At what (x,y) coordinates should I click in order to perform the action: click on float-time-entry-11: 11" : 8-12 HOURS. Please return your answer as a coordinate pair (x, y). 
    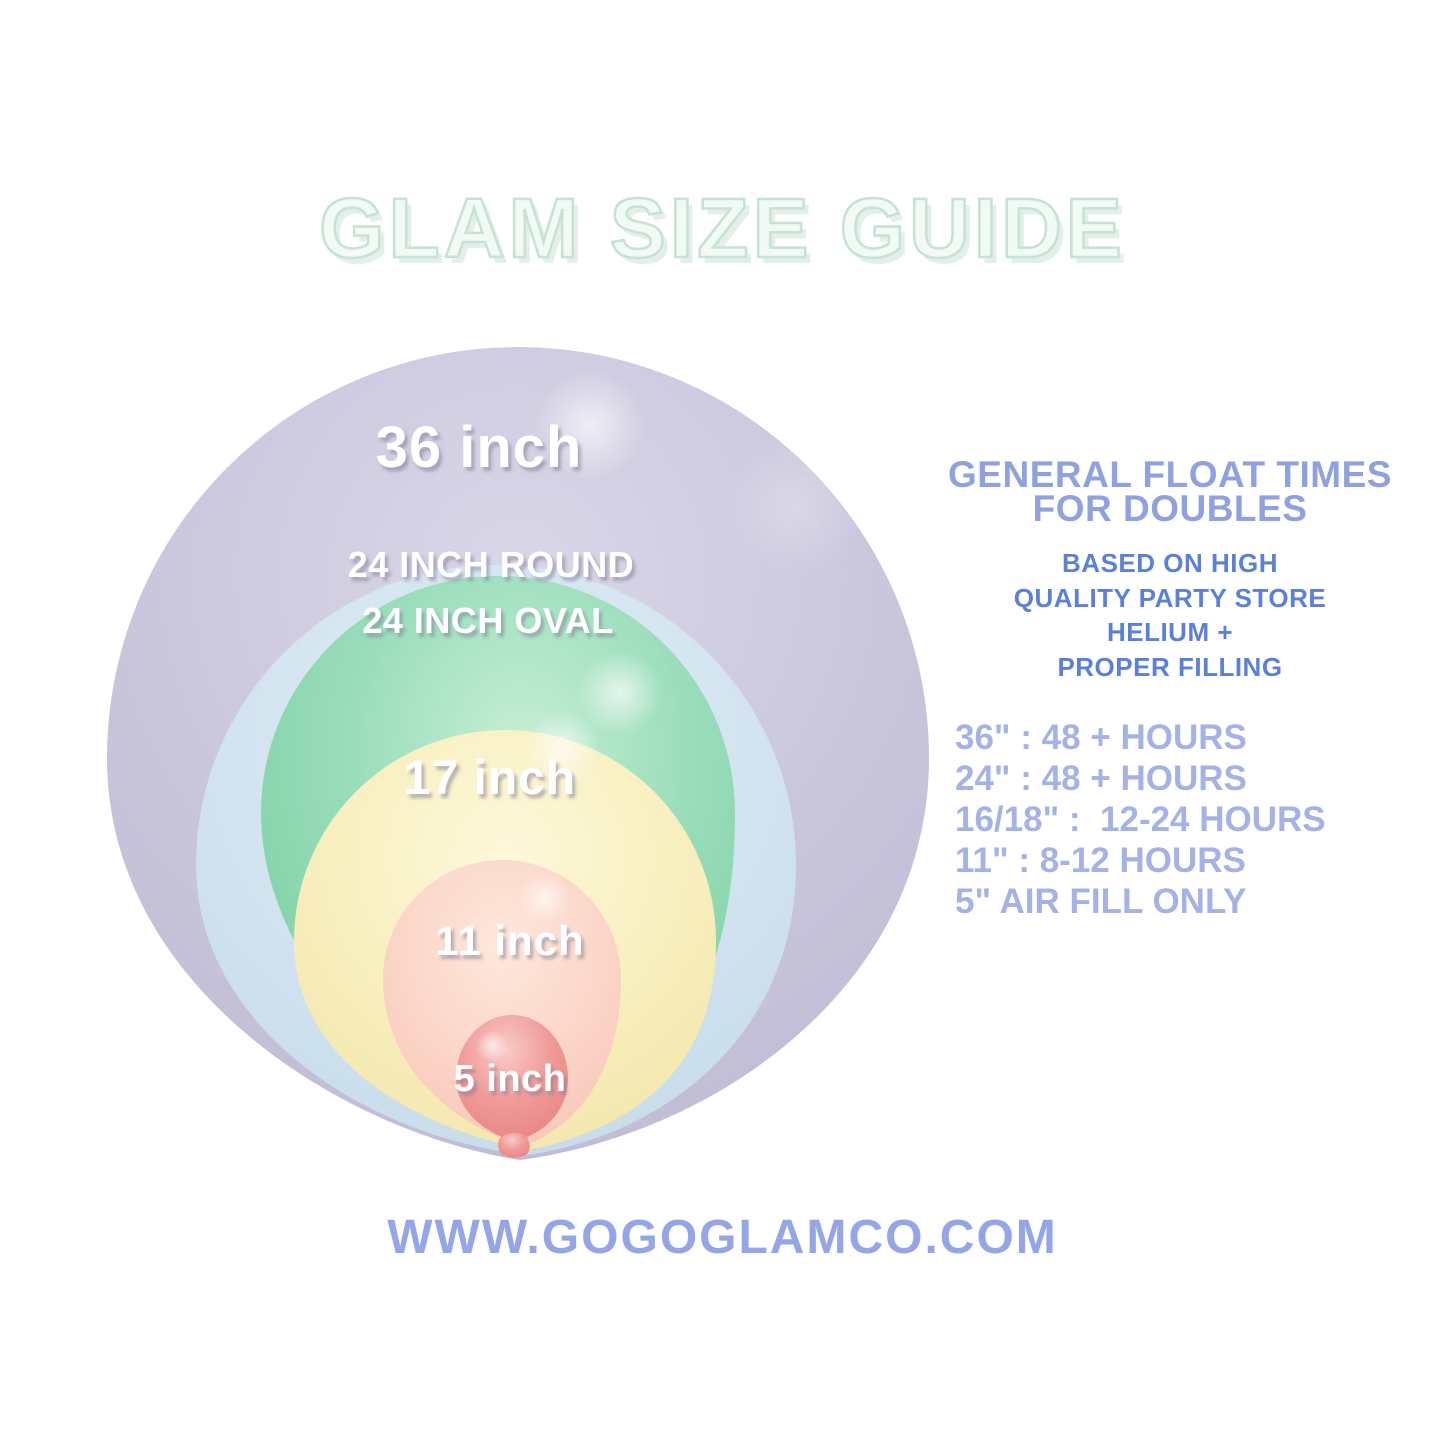
    Looking at the image, I should click on (1100, 860).